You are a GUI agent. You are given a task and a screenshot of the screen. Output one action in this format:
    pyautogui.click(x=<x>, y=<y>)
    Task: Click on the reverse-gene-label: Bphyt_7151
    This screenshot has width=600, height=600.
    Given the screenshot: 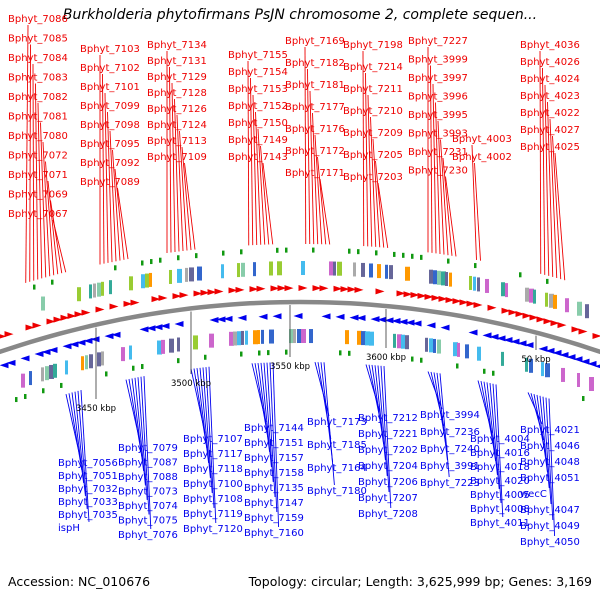 What is the action you would take?
    pyautogui.click(x=274, y=443)
    